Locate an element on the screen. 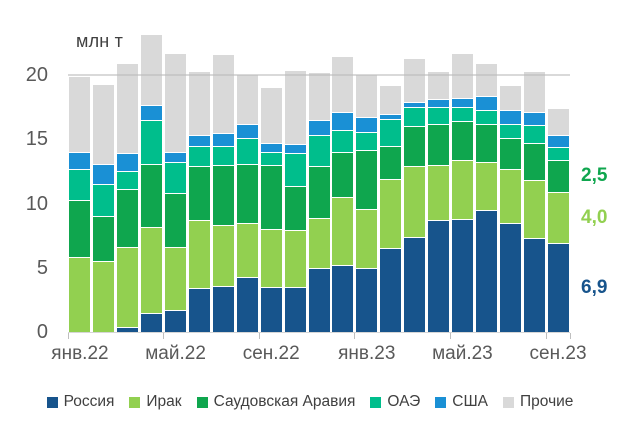  bar-янв.23 is located at coordinates (367, 202).